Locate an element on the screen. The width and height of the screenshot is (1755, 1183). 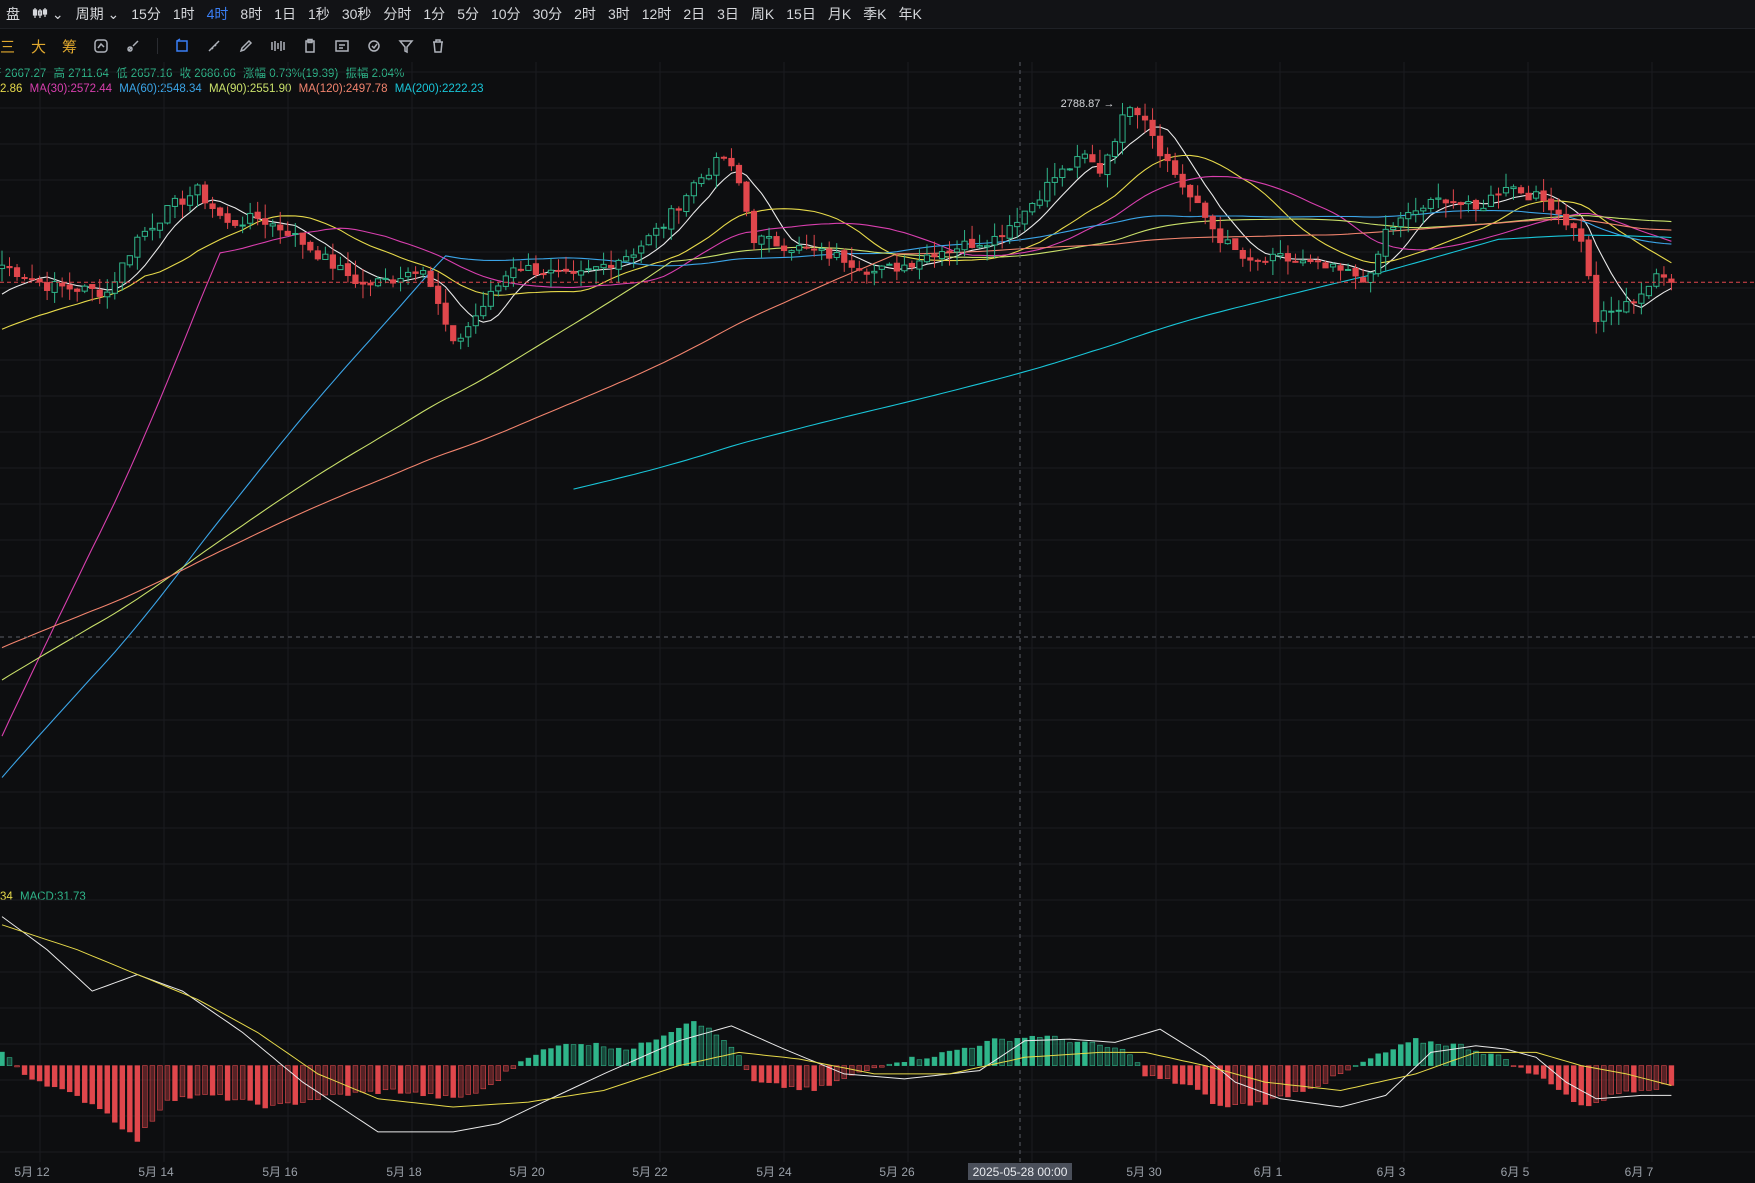
interval-1w: 周K is located at coordinates (762, 14).